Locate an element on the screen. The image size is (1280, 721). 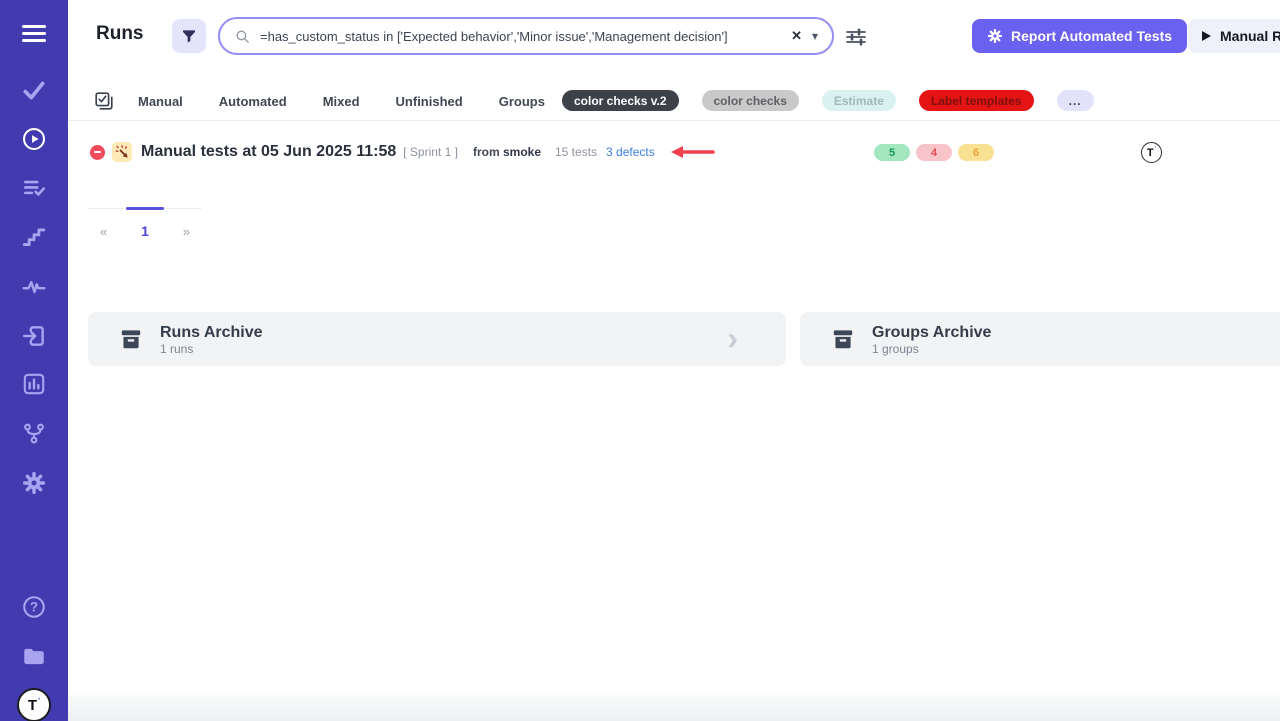
steps-icon is located at coordinates (34, 237).